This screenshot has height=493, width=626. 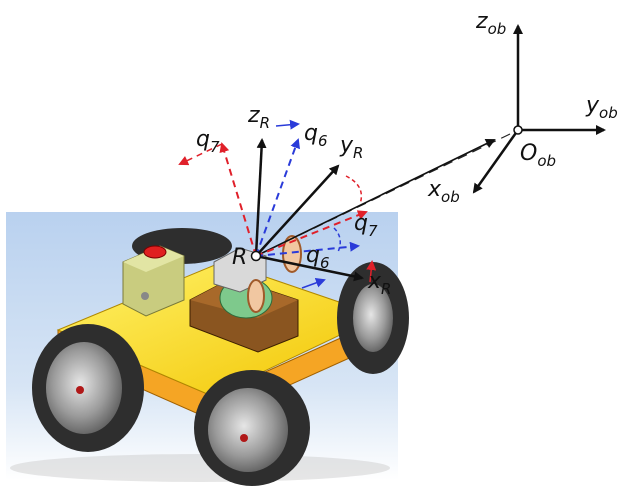 What do you see at coordinates (538, 155) in the screenshot?
I see `label-o-ob: Oob` at bounding box center [538, 155].